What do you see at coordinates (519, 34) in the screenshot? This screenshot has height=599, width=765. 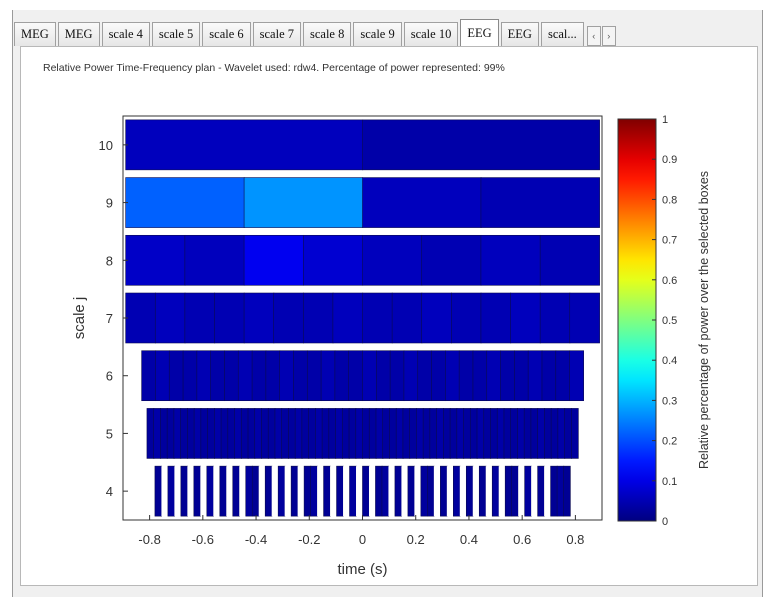 I see `tab-10: EEG` at bounding box center [519, 34].